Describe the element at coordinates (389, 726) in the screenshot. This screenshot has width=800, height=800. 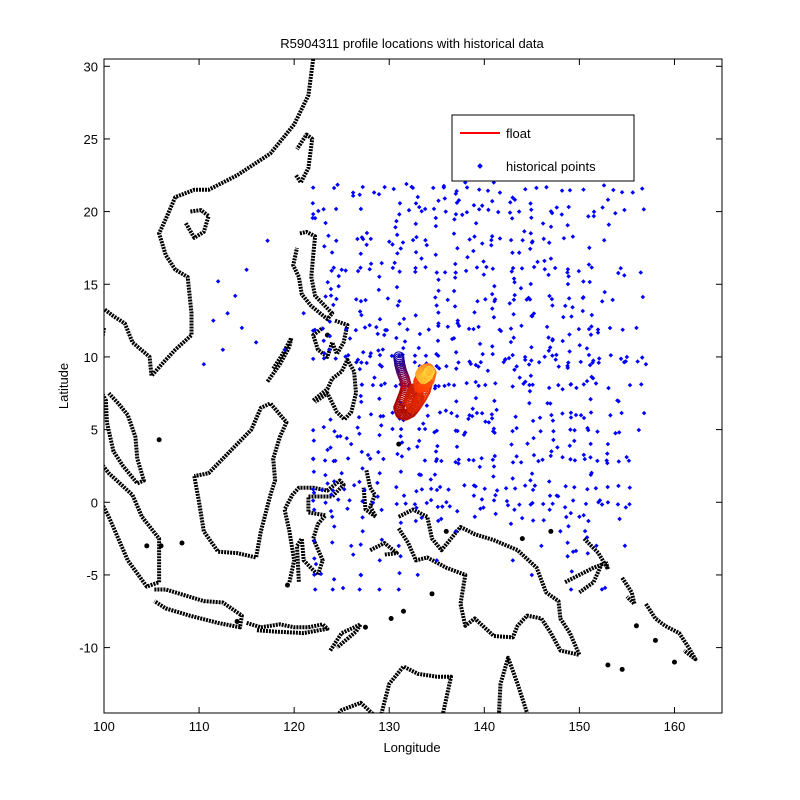
I see `x-tick-label: 130` at that location.